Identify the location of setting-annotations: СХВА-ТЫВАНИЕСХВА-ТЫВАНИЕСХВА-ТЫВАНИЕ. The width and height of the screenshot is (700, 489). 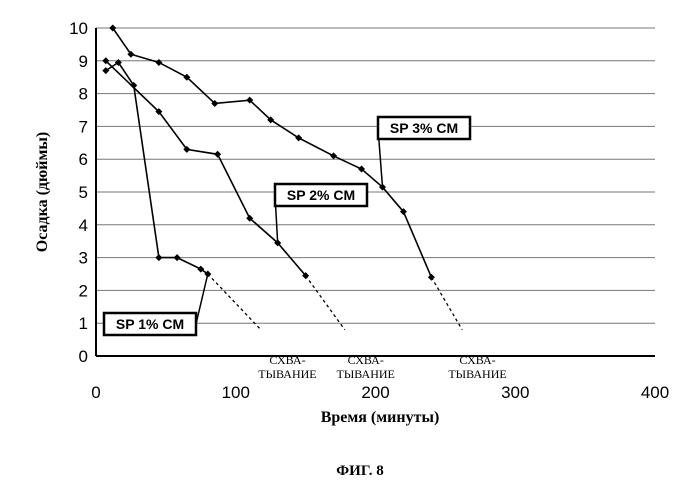
(382, 367).